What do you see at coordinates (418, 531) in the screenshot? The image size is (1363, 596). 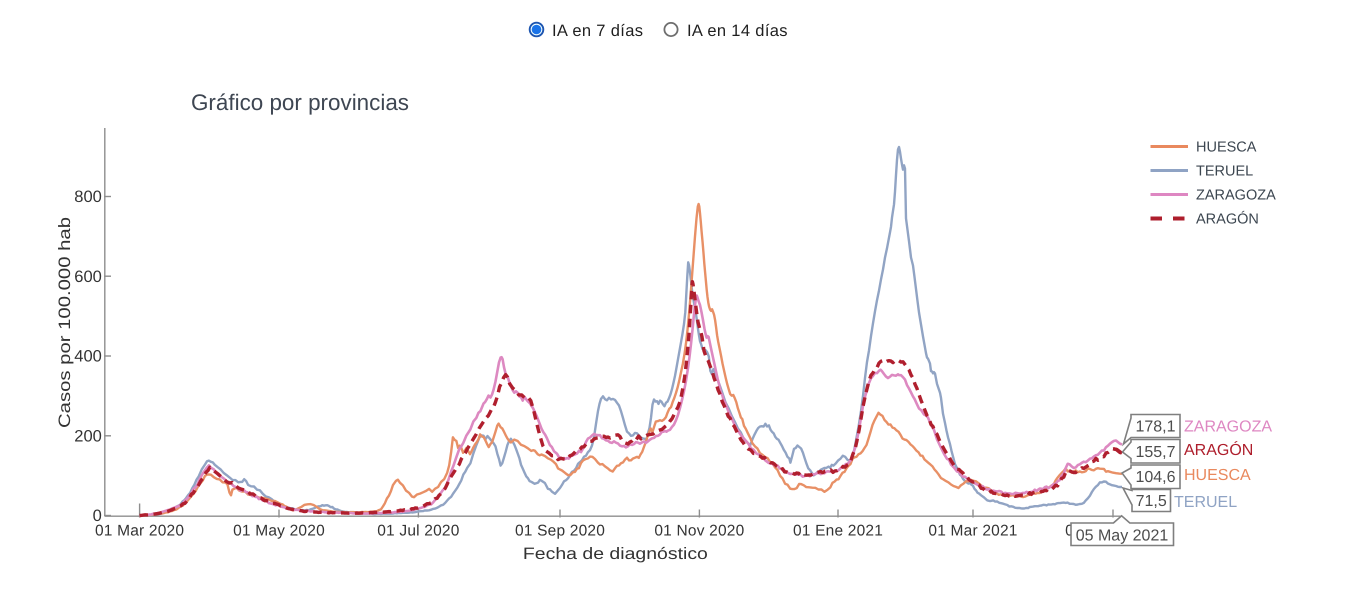 I see `svg-text: 01 Jul 2020` at bounding box center [418, 531].